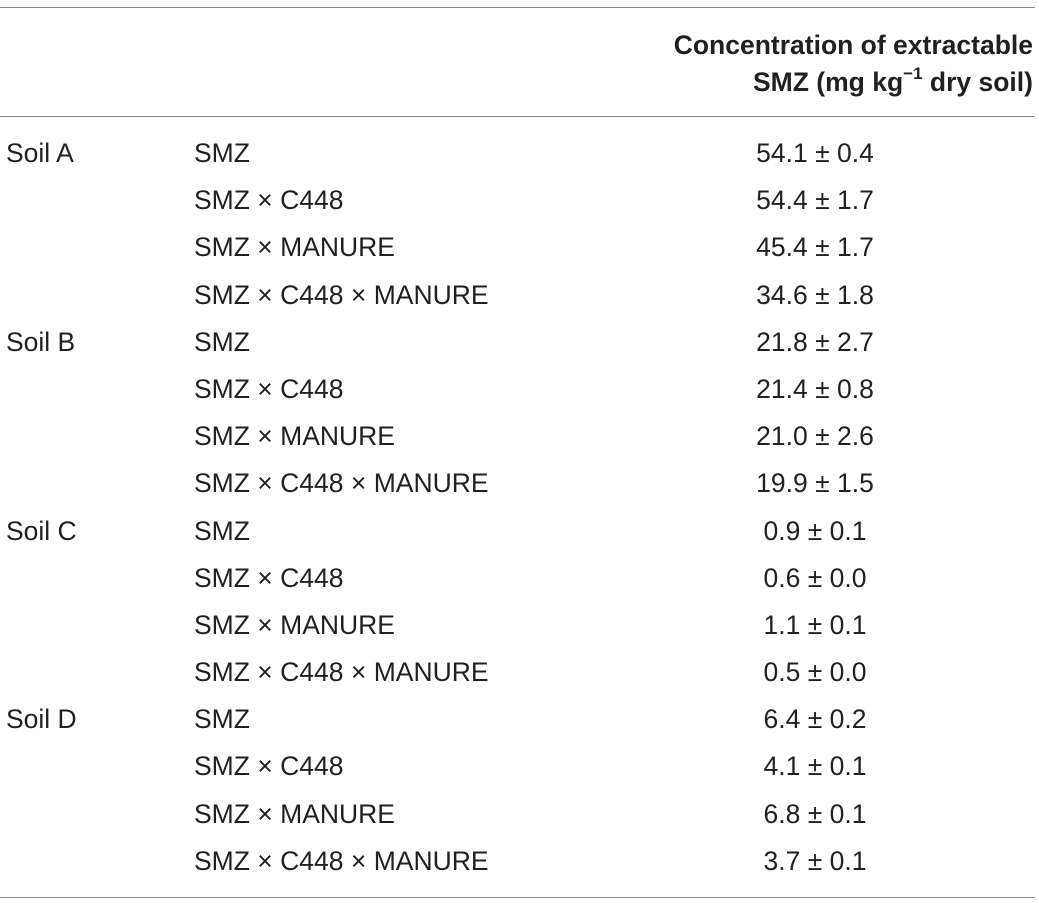 Image resolution: width=1039 pixels, height=903 pixels. I want to click on table-row: SMZ × C448 × MANURE 34.6 ± 1.8, so click(519, 295).